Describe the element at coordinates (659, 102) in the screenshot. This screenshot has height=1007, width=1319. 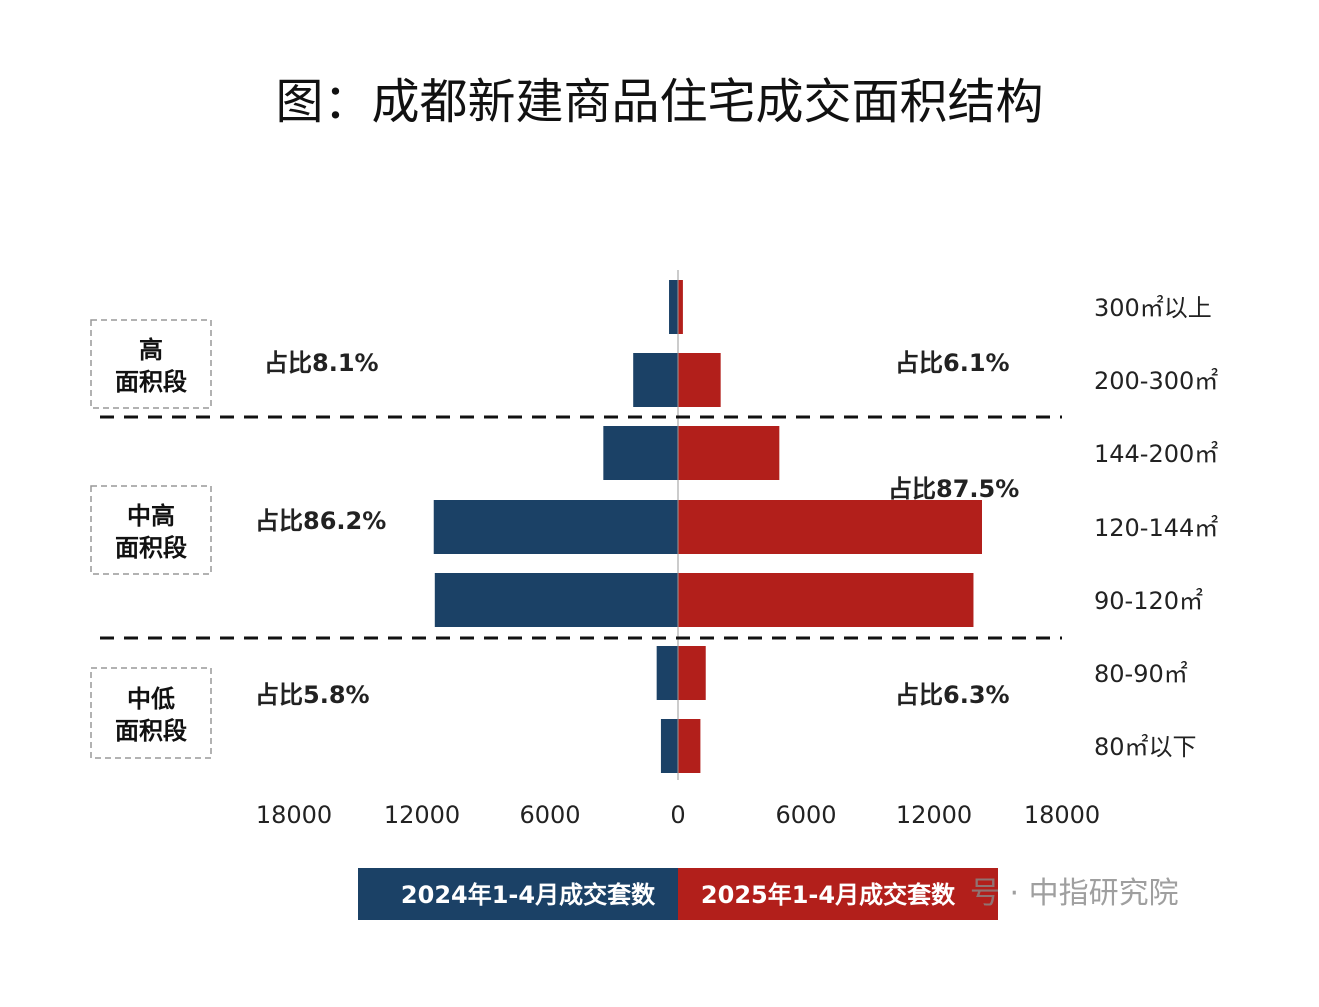
I see `chart-title: 图：成都新建商品住宅成交面积结构` at that location.